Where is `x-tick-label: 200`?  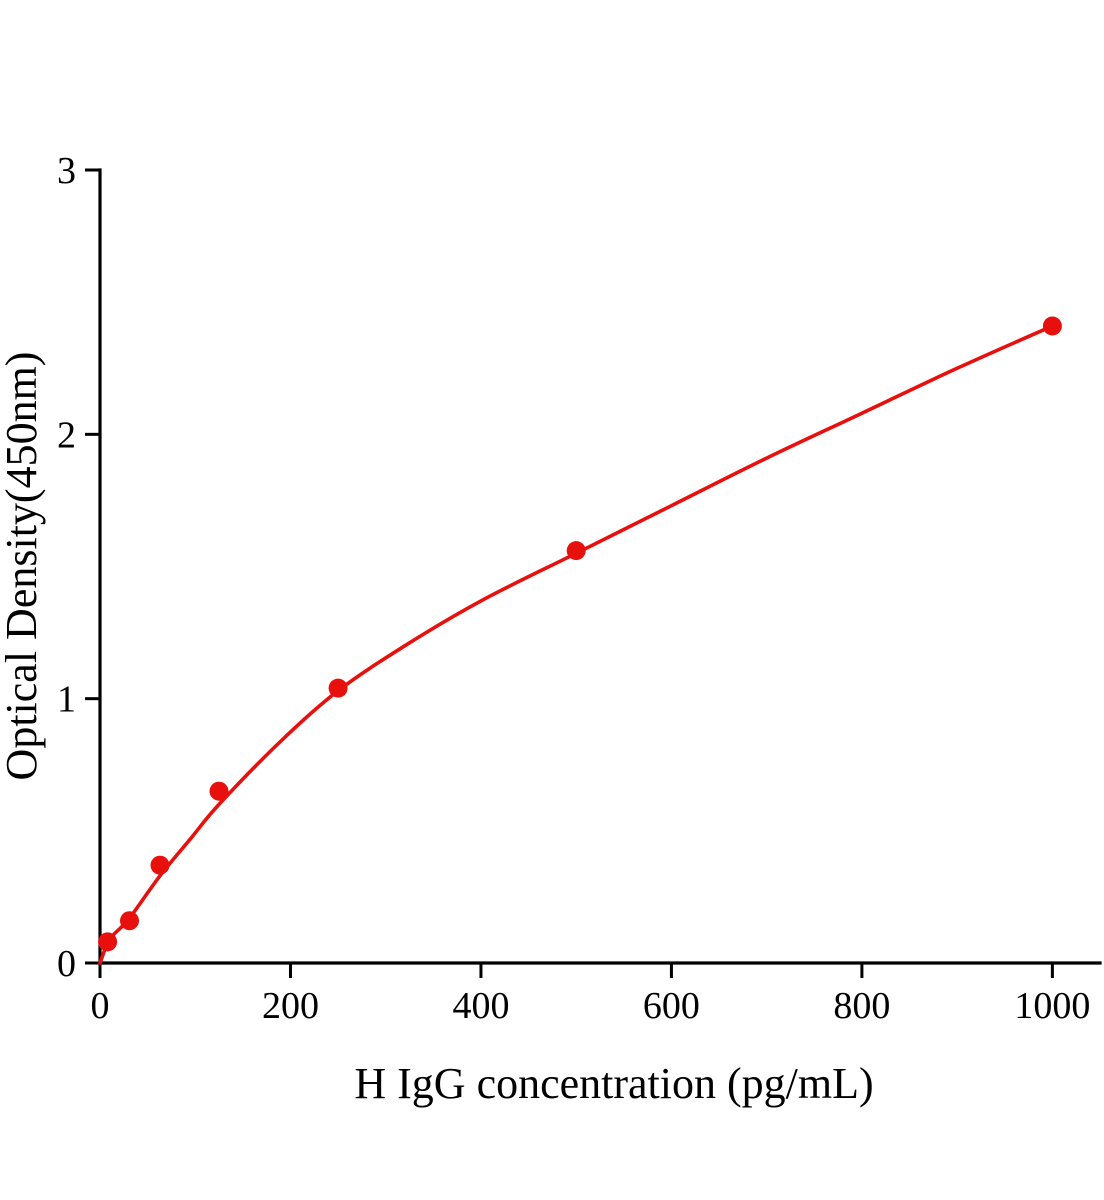 x-tick-label: 200 is located at coordinates (290, 1006).